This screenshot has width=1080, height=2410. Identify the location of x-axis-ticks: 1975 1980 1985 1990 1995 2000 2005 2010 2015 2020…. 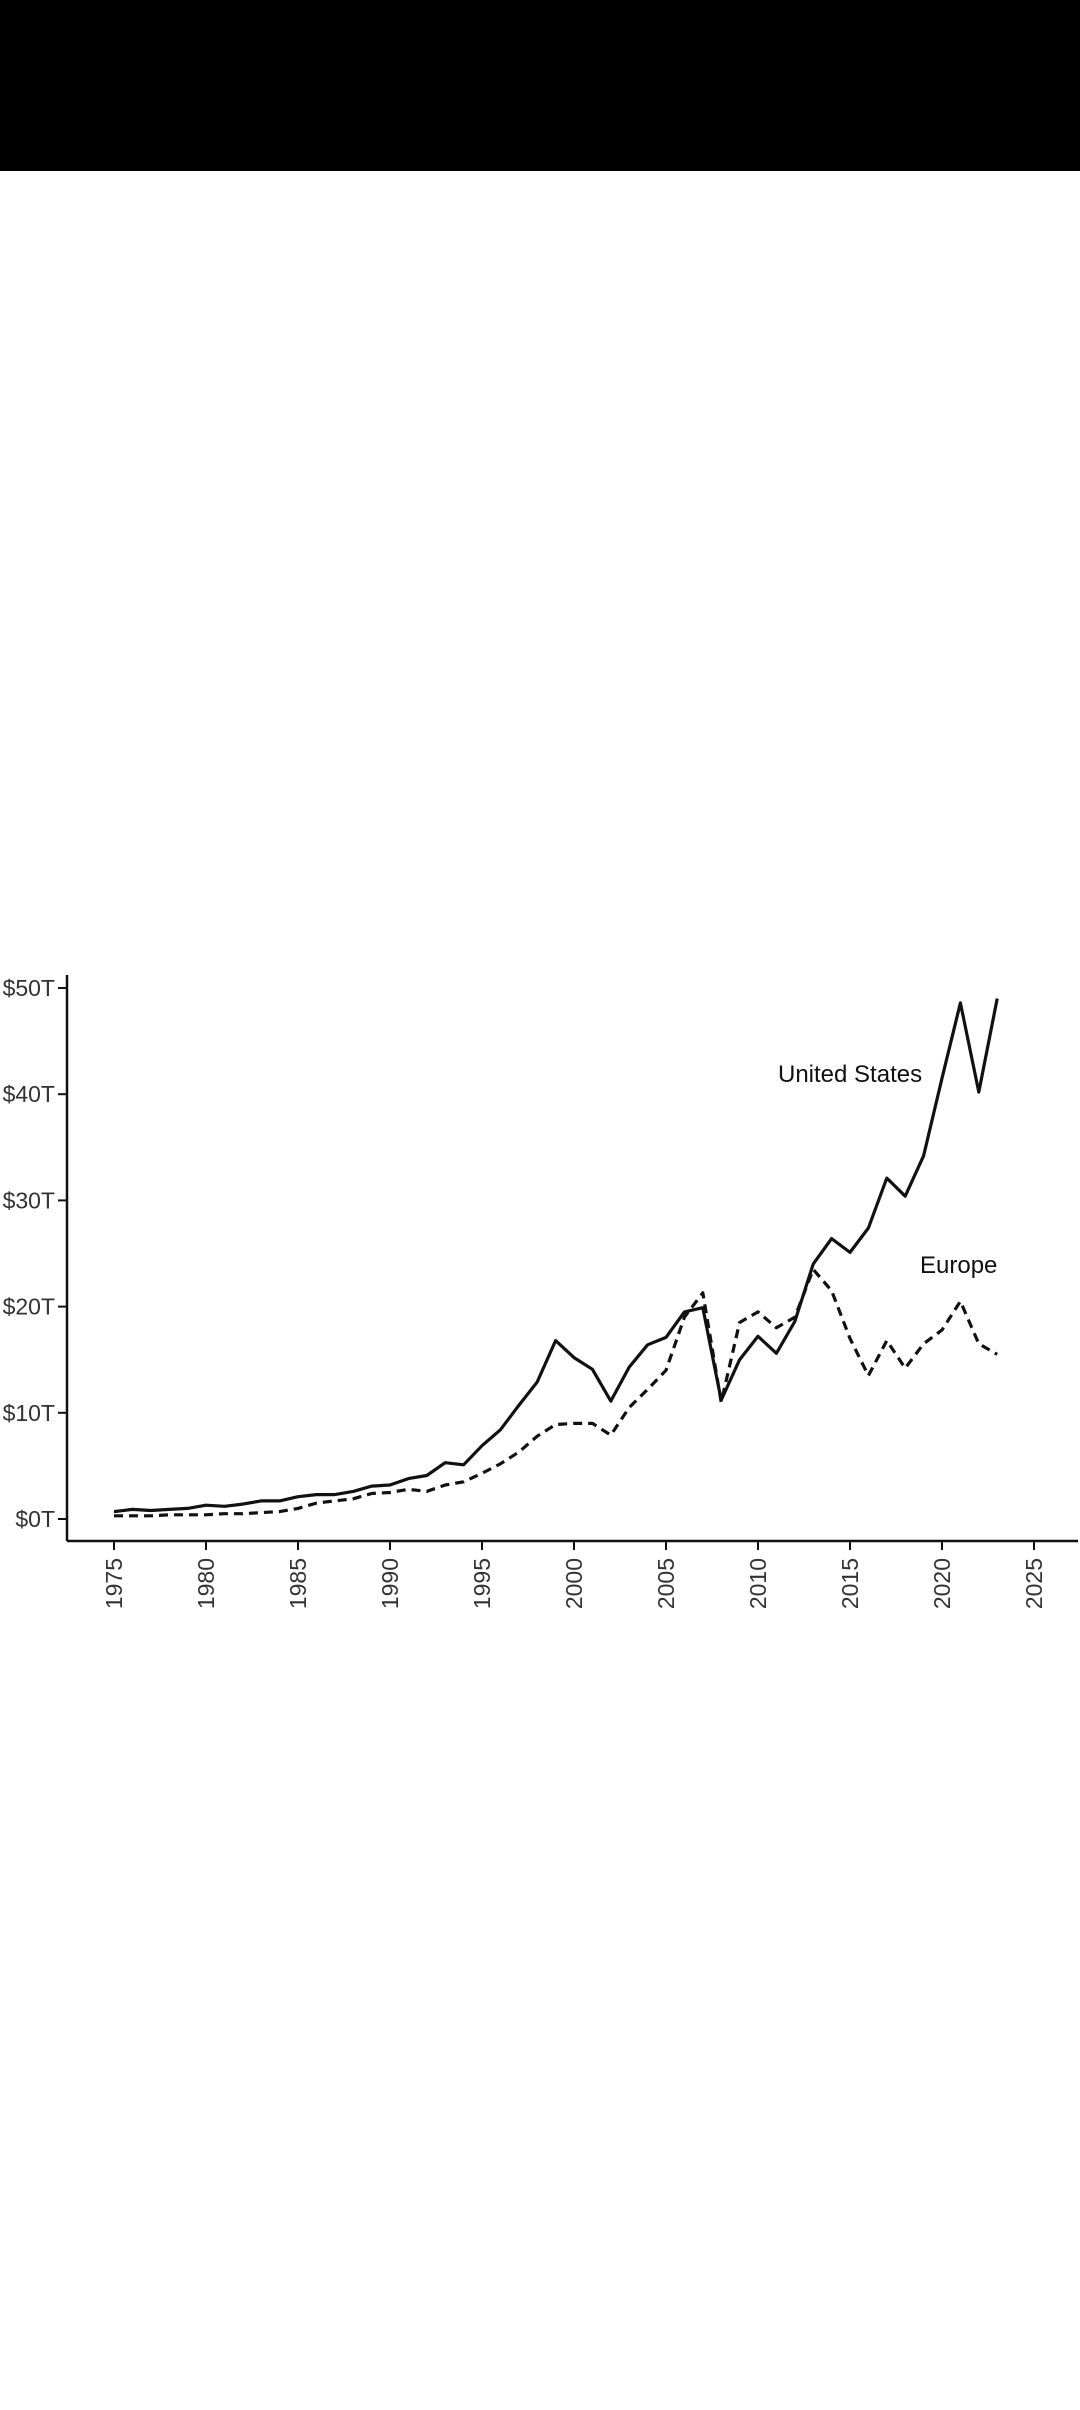
(574, 1575).